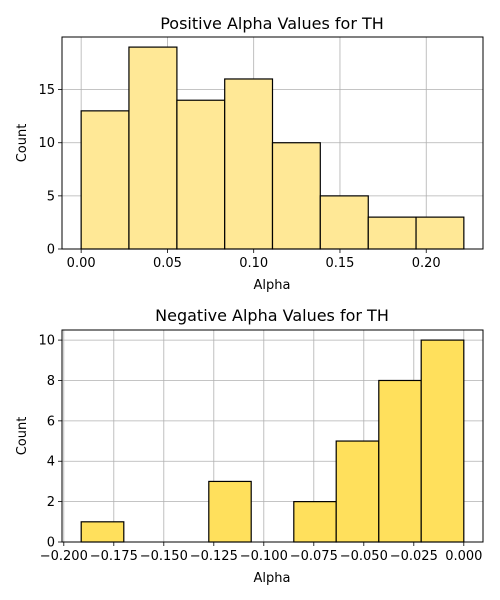 The height and width of the screenshot is (600, 500). I want to click on y-tick-label: 8, so click(51, 381).